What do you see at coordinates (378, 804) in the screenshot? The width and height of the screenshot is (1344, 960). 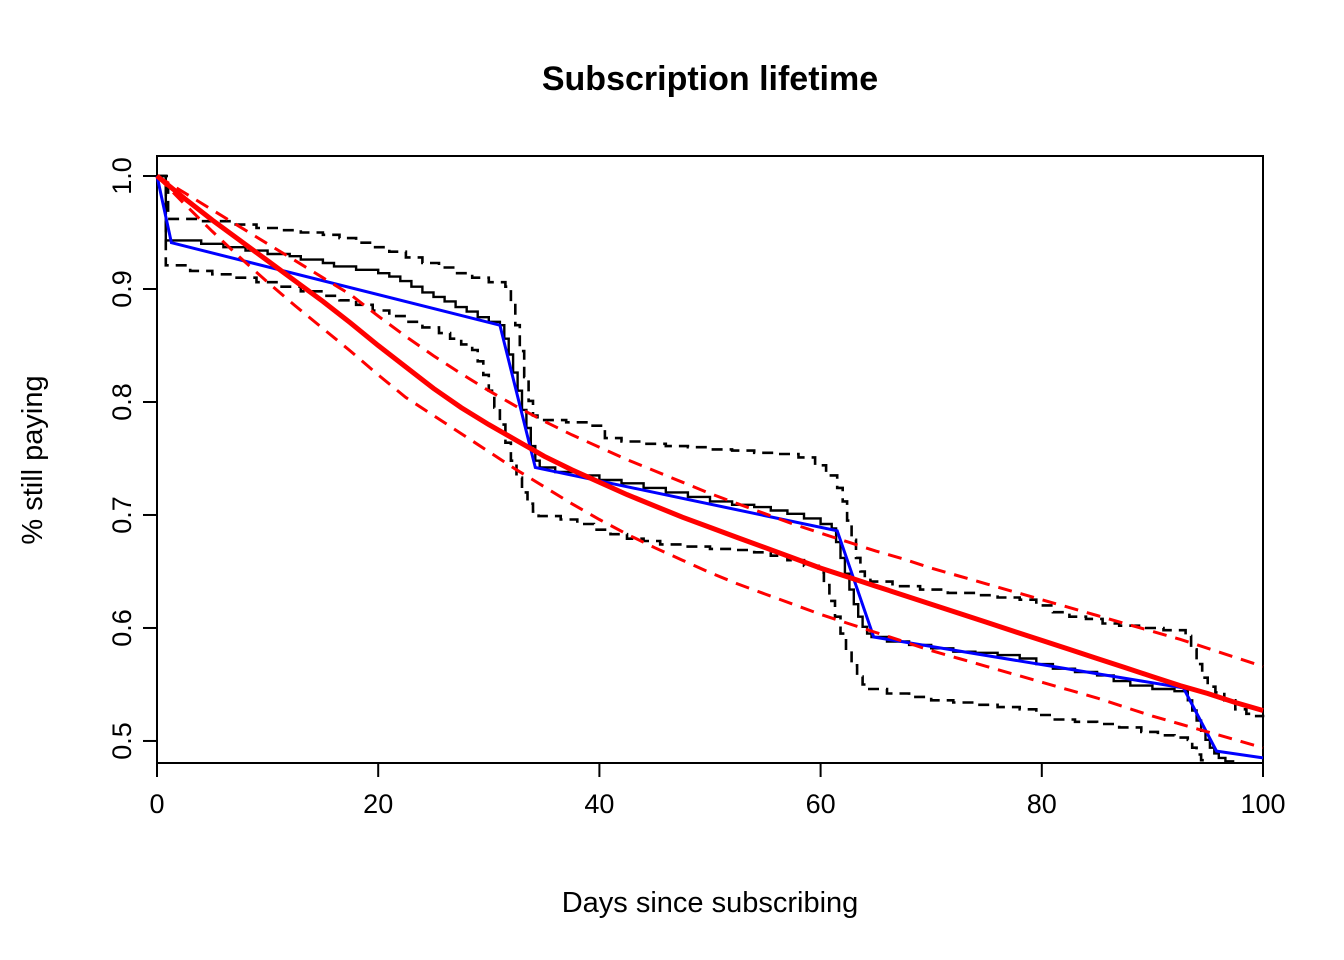 I see `x-tick-label: 20` at bounding box center [378, 804].